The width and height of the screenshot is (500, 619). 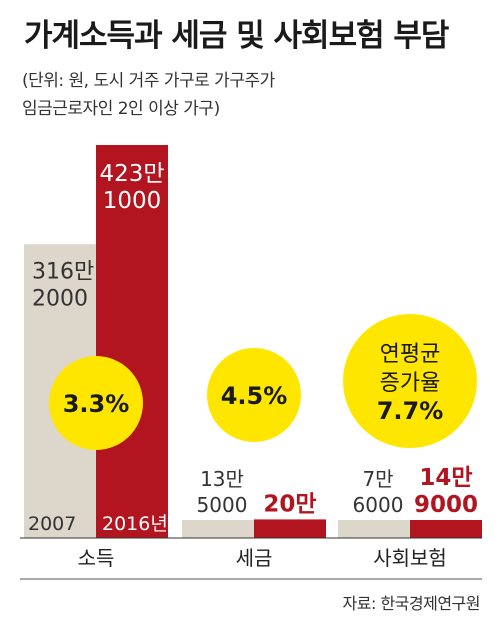 I want to click on value-label-2016-1: 20만, so click(x=289, y=504).